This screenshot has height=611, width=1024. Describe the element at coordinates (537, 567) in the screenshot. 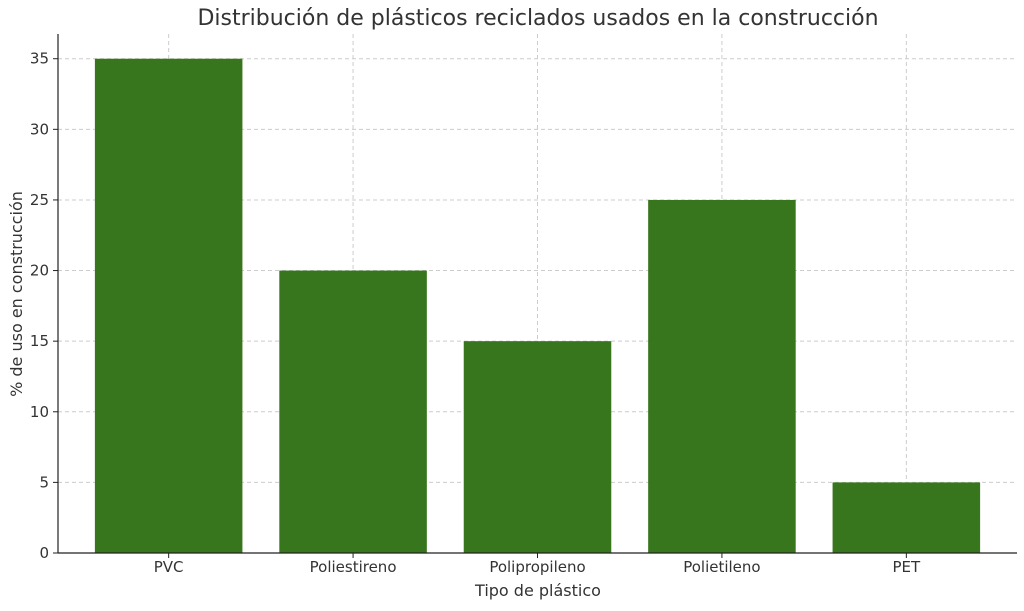

I see `x-tick-label: Polipropileno` at that location.